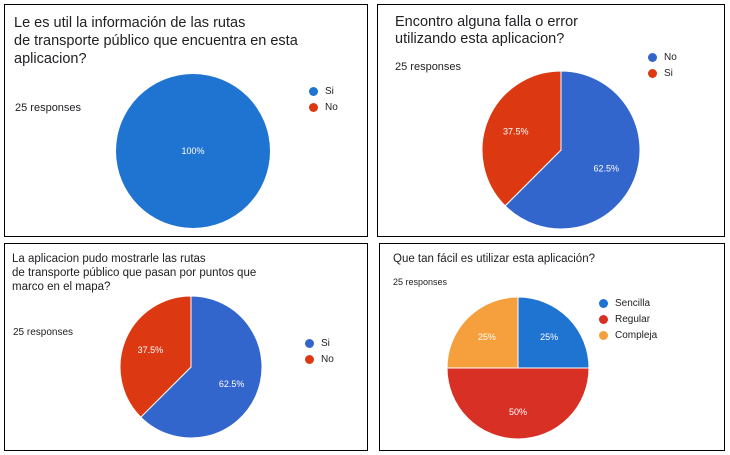 The height and width of the screenshot is (455, 730). I want to click on legend-label: Compleja, so click(636, 335).